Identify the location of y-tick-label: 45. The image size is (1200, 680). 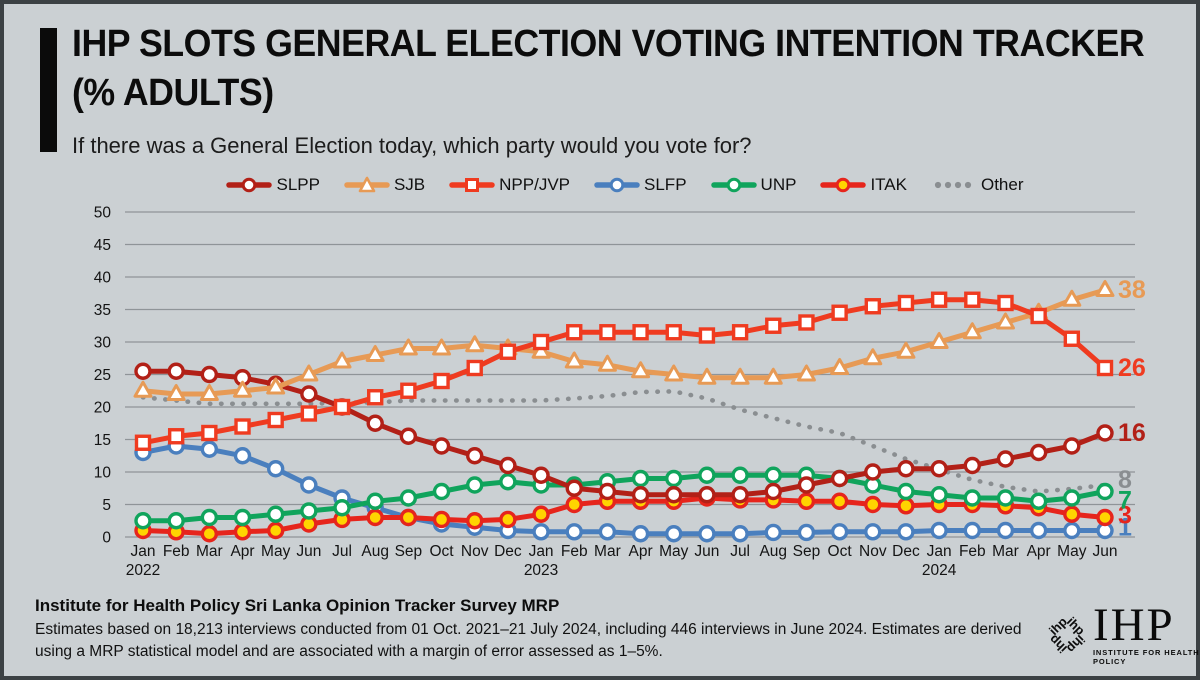
(102, 245).